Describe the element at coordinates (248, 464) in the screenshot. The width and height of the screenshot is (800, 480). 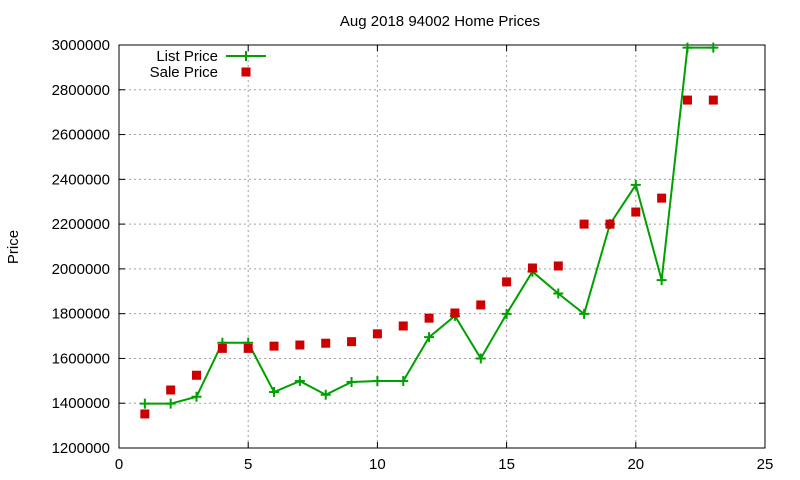
I see `x-tick-label: 5` at that location.